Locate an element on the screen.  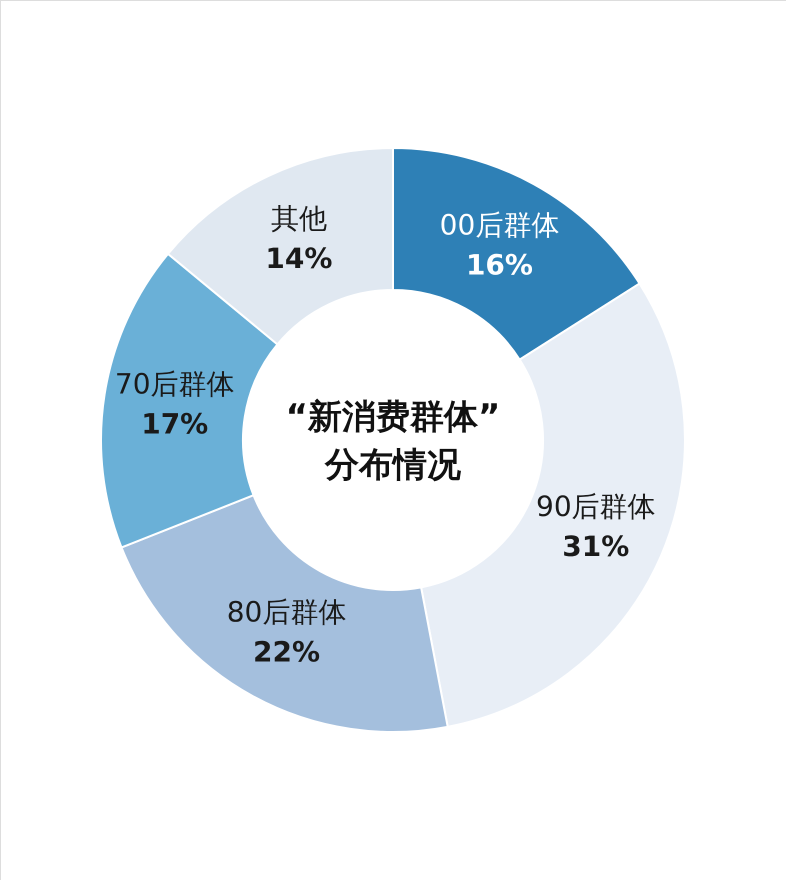
slice-label: 90后群体 is located at coordinates (596, 506).